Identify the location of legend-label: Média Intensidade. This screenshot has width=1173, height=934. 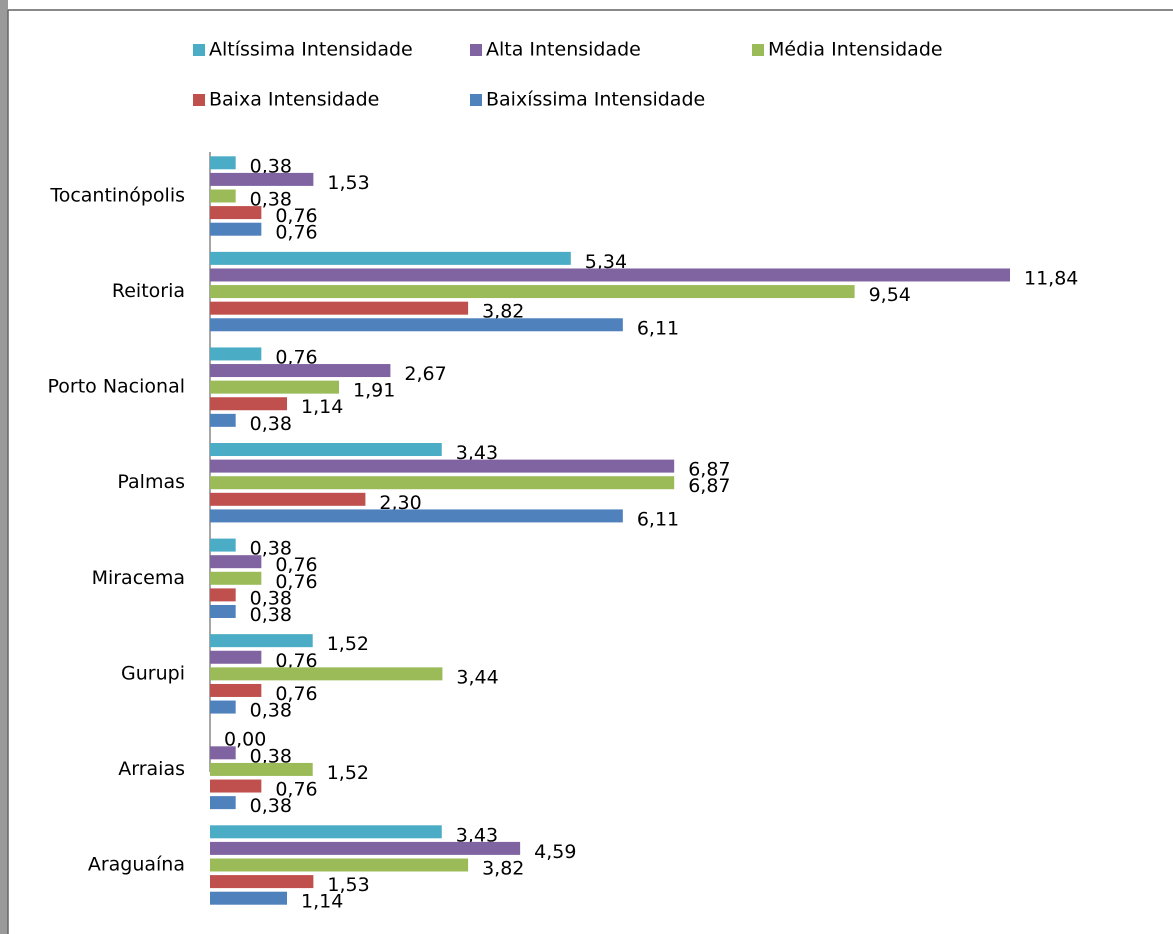
(855, 50).